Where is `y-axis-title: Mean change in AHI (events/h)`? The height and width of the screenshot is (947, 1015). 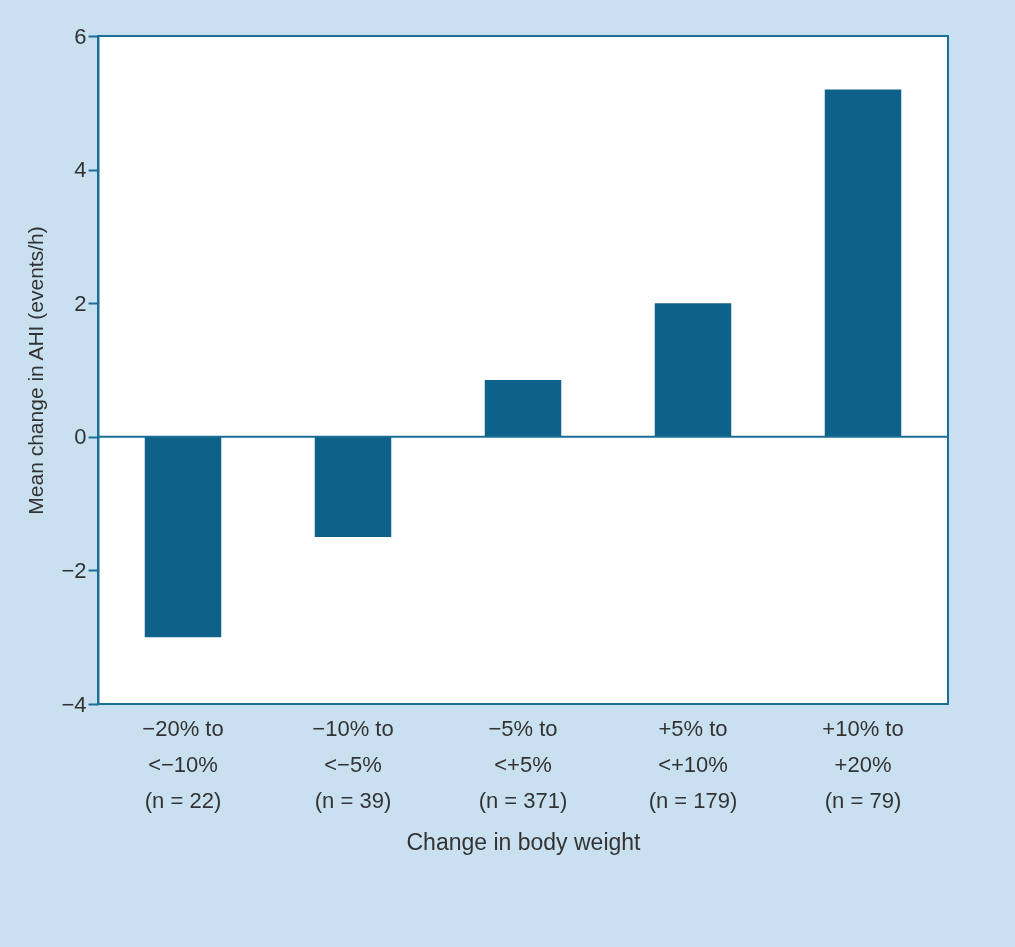
y-axis-title: Mean change in AHI (events/h) is located at coordinates (36, 370).